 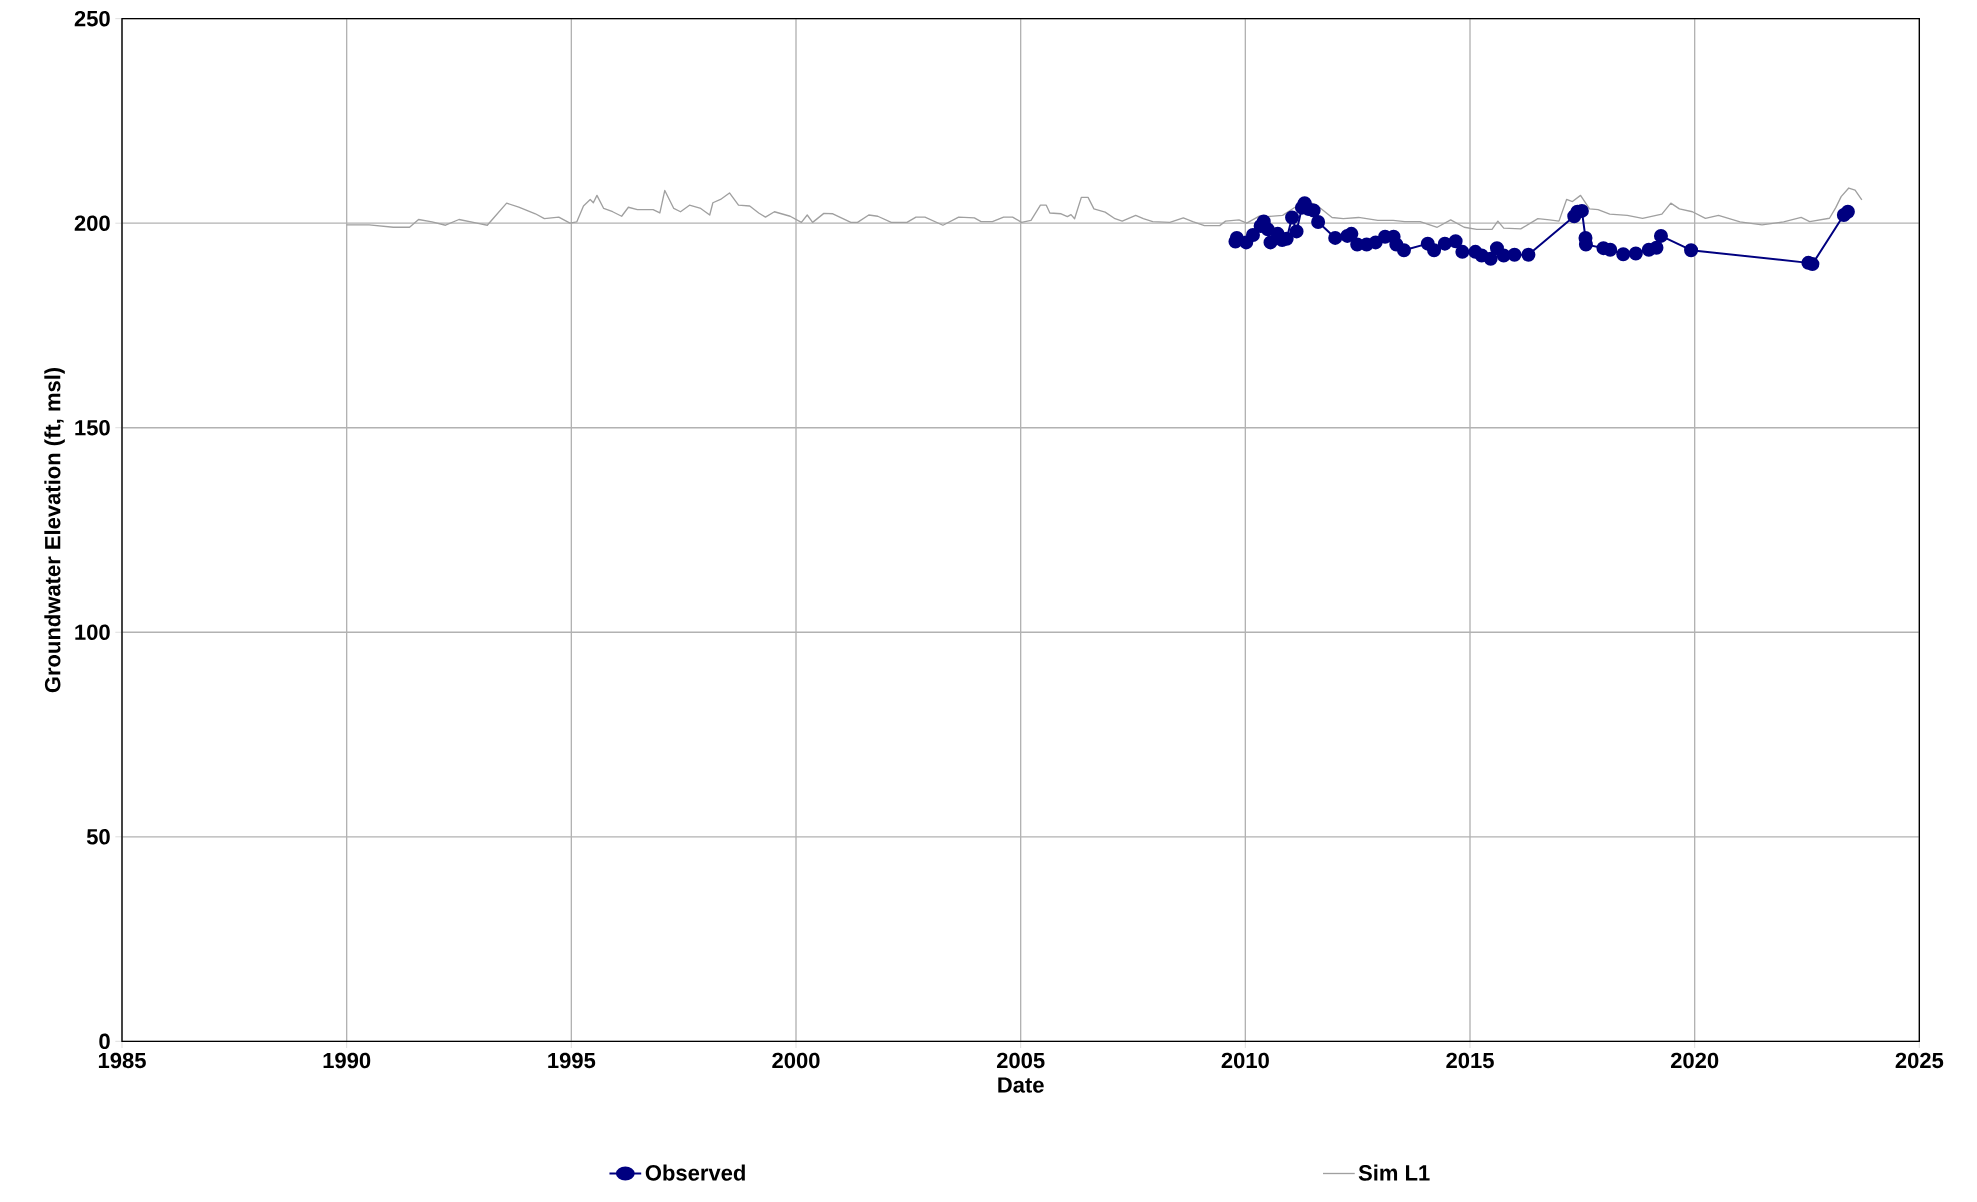 What do you see at coordinates (1919, 1060) in the screenshot?
I see `x-tick-label: 2025` at bounding box center [1919, 1060].